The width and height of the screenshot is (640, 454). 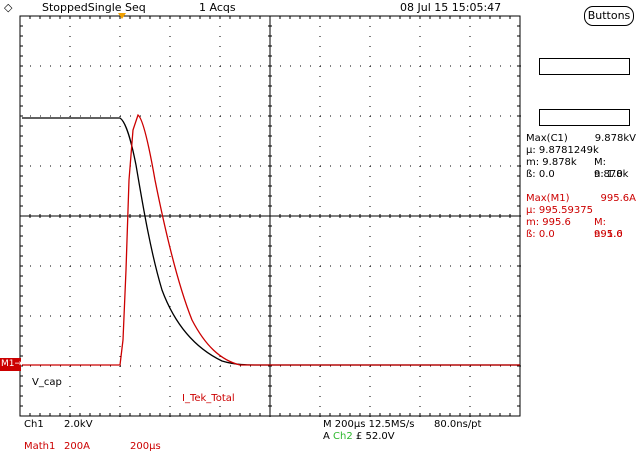 What do you see at coordinates (562, 150) in the screenshot?
I see `measurement-c1-mean: µ: 9.8781249k` at bounding box center [562, 150].